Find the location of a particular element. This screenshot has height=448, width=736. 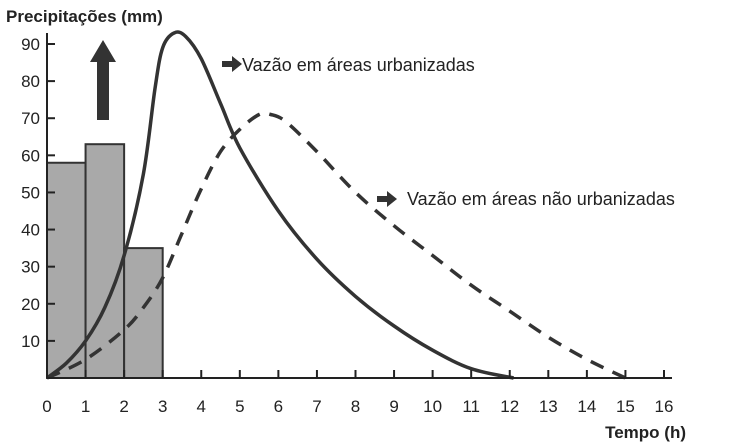

x-tick-label: 0 is located at coordinates (46, 406).